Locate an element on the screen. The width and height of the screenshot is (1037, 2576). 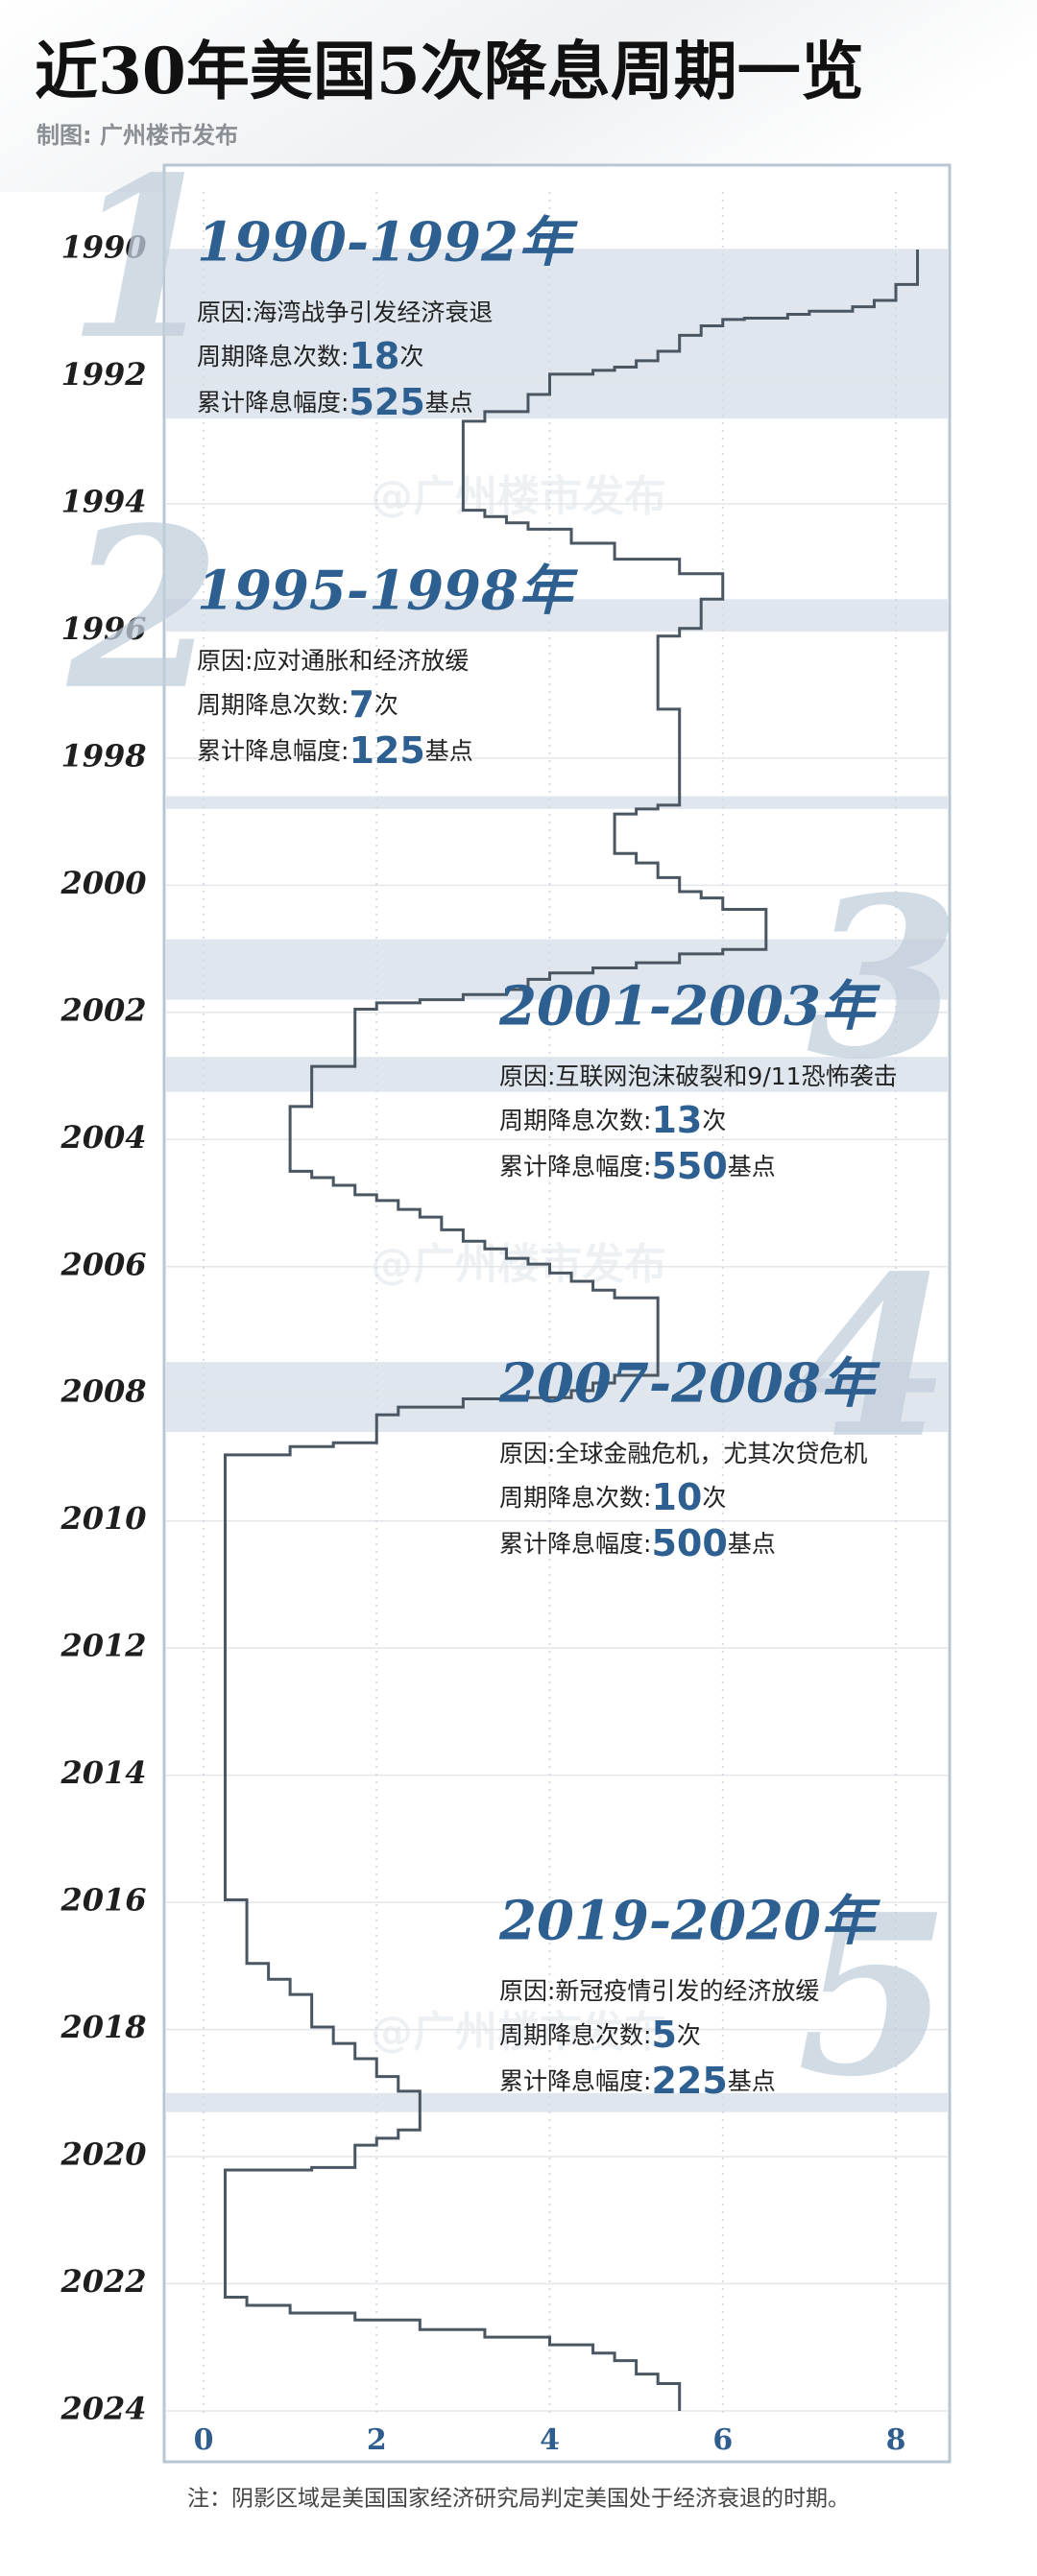
cycle-stat: 累计降息幅度:525基点 is located at coordinates (335, 402).